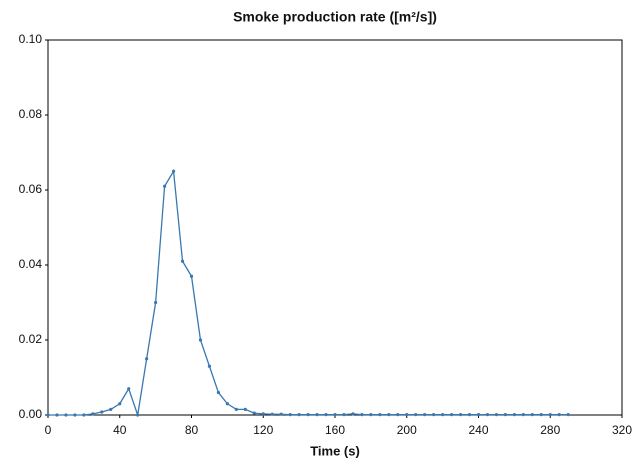 Image resolution: width=632 pixels, height=464 pixels. What do you see at coordinates (31, 114) in the screenshot?
I see `y-tick-label: 0.08` at bounding box center [31, 114].